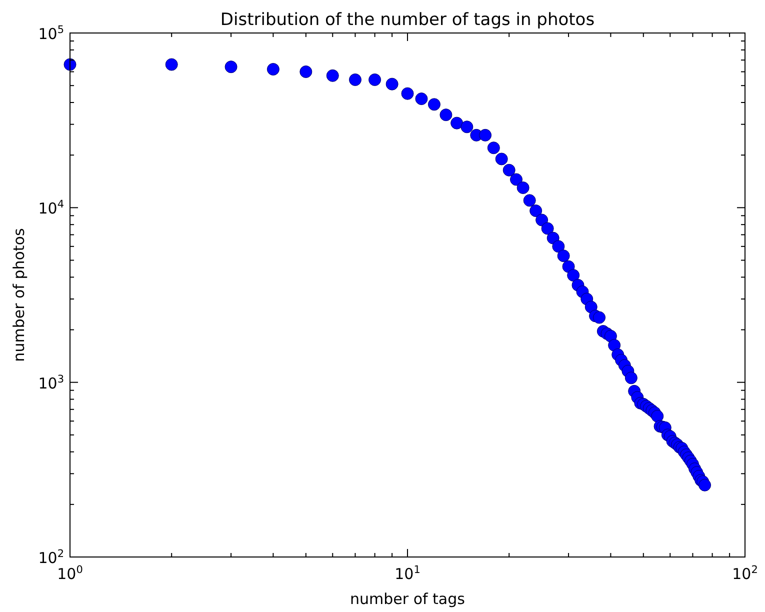 The image size is (765, 612). What do you see at coordinates (408, 599) in the screenshot?
I see `x-axis-title: number of tags` at bounding box center [408, 599].